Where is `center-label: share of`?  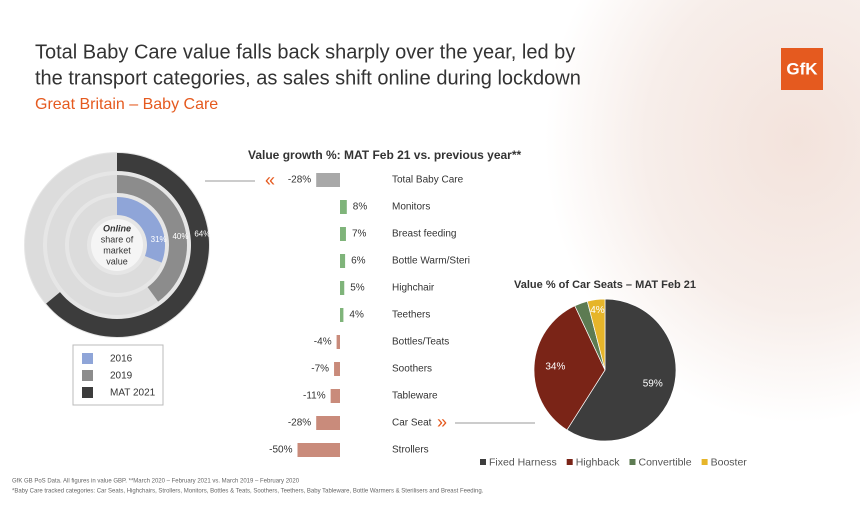
center-label: share of is located at coordinates (117, 239).